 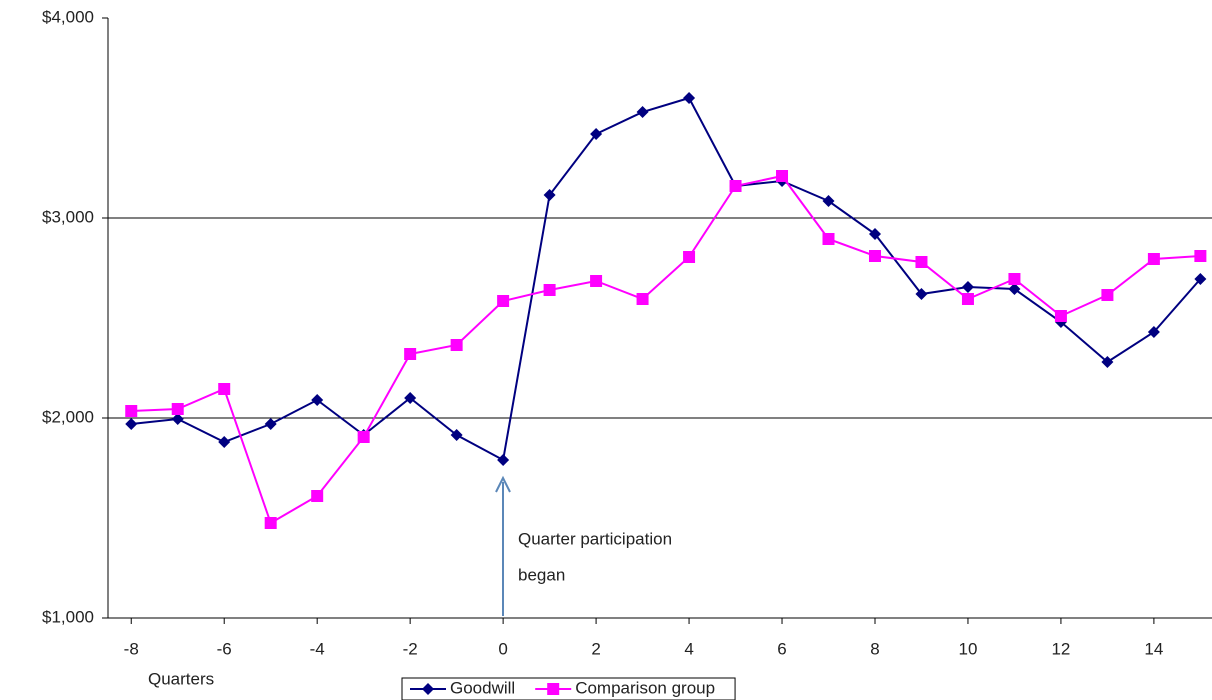 I want to click on x-tick-label: -4, so click(x=317, y=648).